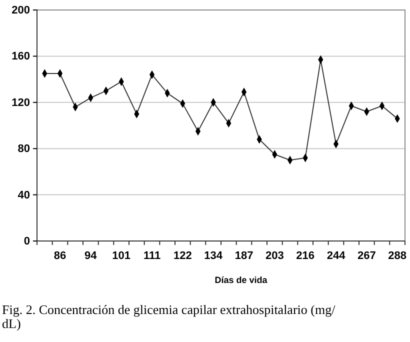 The image size is (410, 342). Describe the element at coordinates (21, 102) in the screenshot. I see `y-tick-label: 120` at that location.